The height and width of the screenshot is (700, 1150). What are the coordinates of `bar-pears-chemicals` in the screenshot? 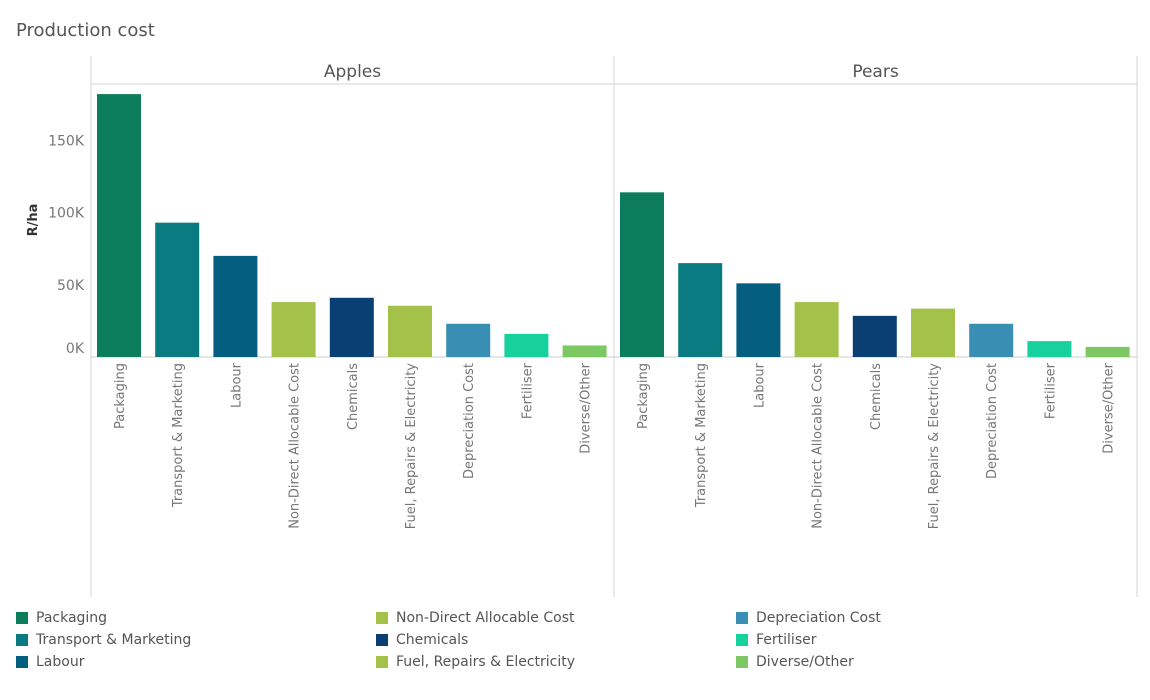 It's located at (874, 336).